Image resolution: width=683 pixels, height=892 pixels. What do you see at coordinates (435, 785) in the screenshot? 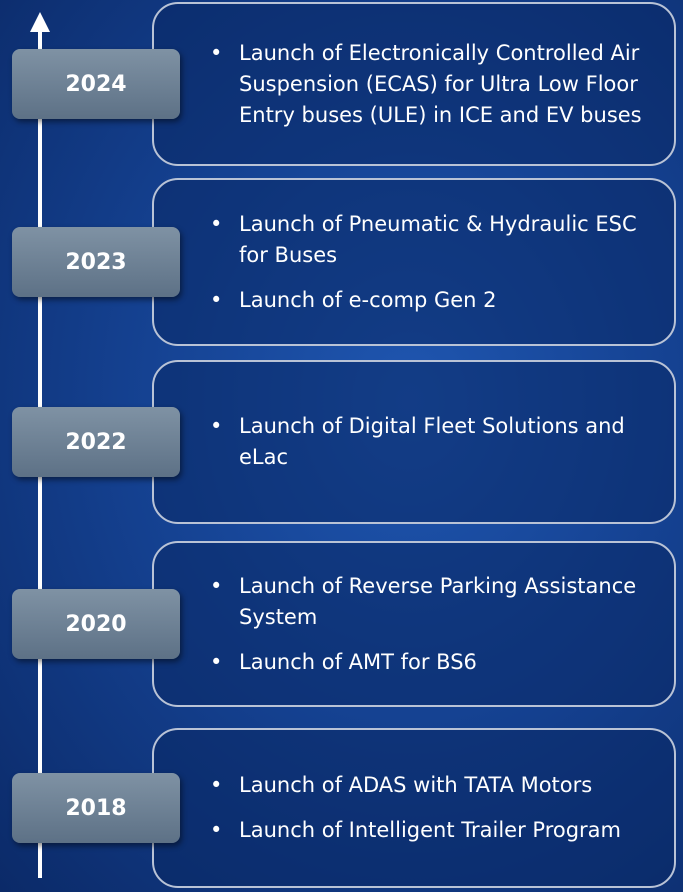
I see `milestone-item: Launch of ADAS with TATA Motors` at bounding box center [435, 785].